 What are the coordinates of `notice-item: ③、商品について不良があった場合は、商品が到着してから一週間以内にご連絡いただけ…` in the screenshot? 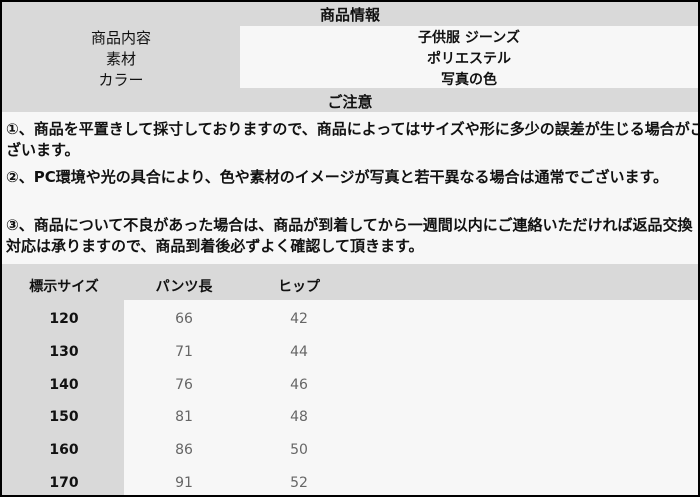 It's located at (349, 235).